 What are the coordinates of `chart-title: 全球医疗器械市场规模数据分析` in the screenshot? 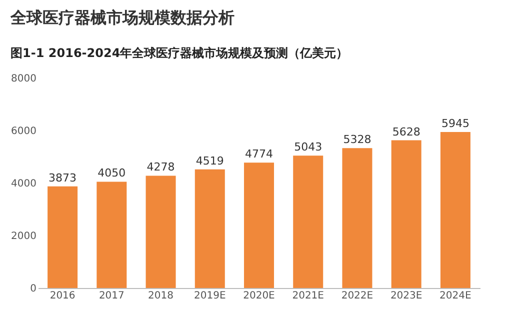 It's located at (122, 17).